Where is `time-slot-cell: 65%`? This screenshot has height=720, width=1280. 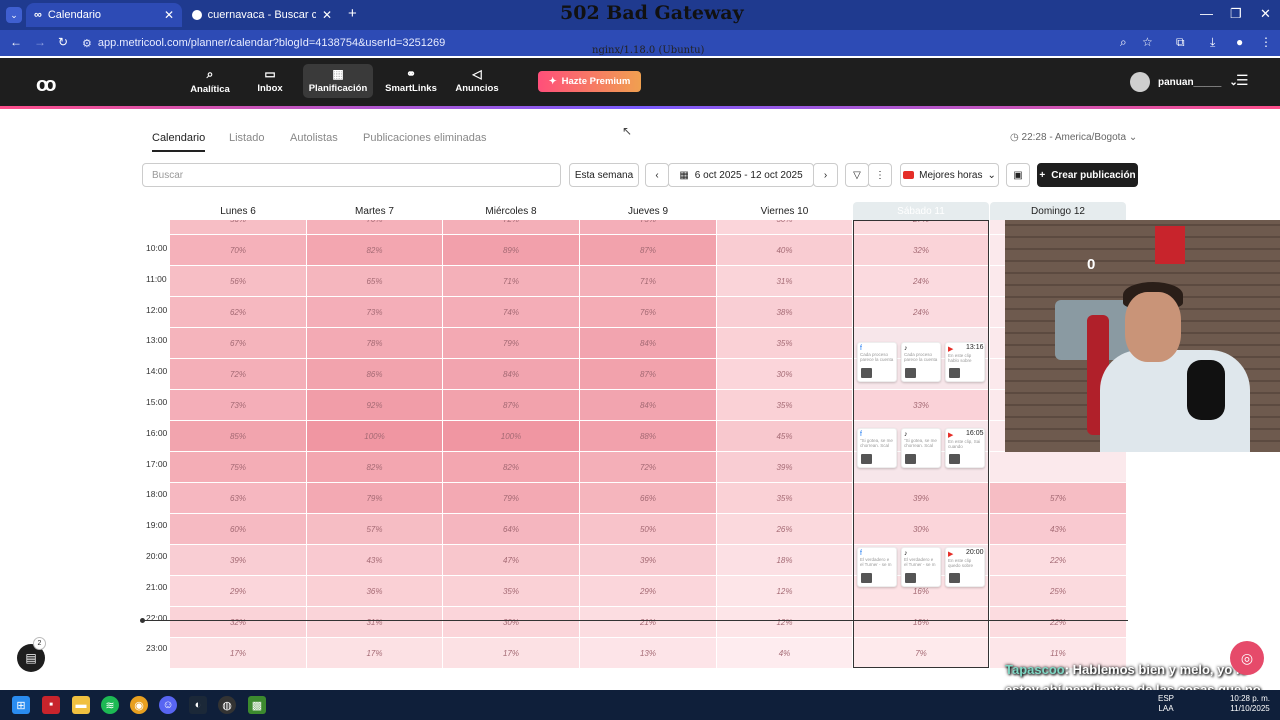 time-slot-cell: 65% is located at coordinates (374, 281).